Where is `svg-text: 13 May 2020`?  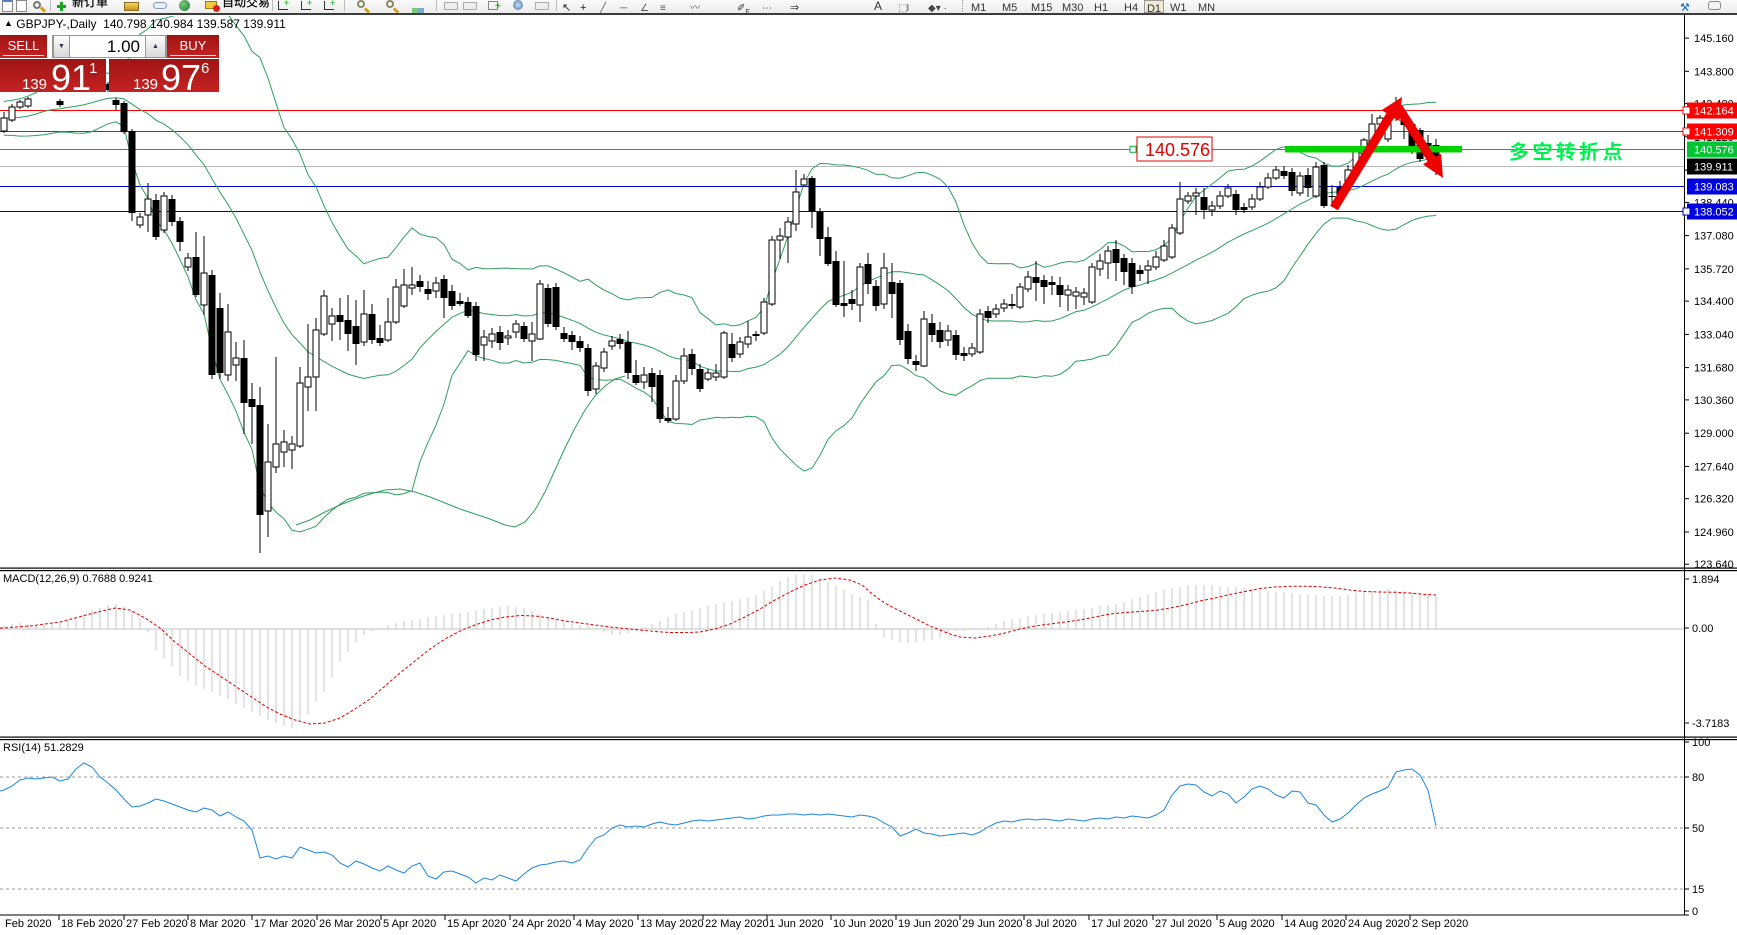 svg-text: 13 May 2020 is located at coordinates (672, 924).